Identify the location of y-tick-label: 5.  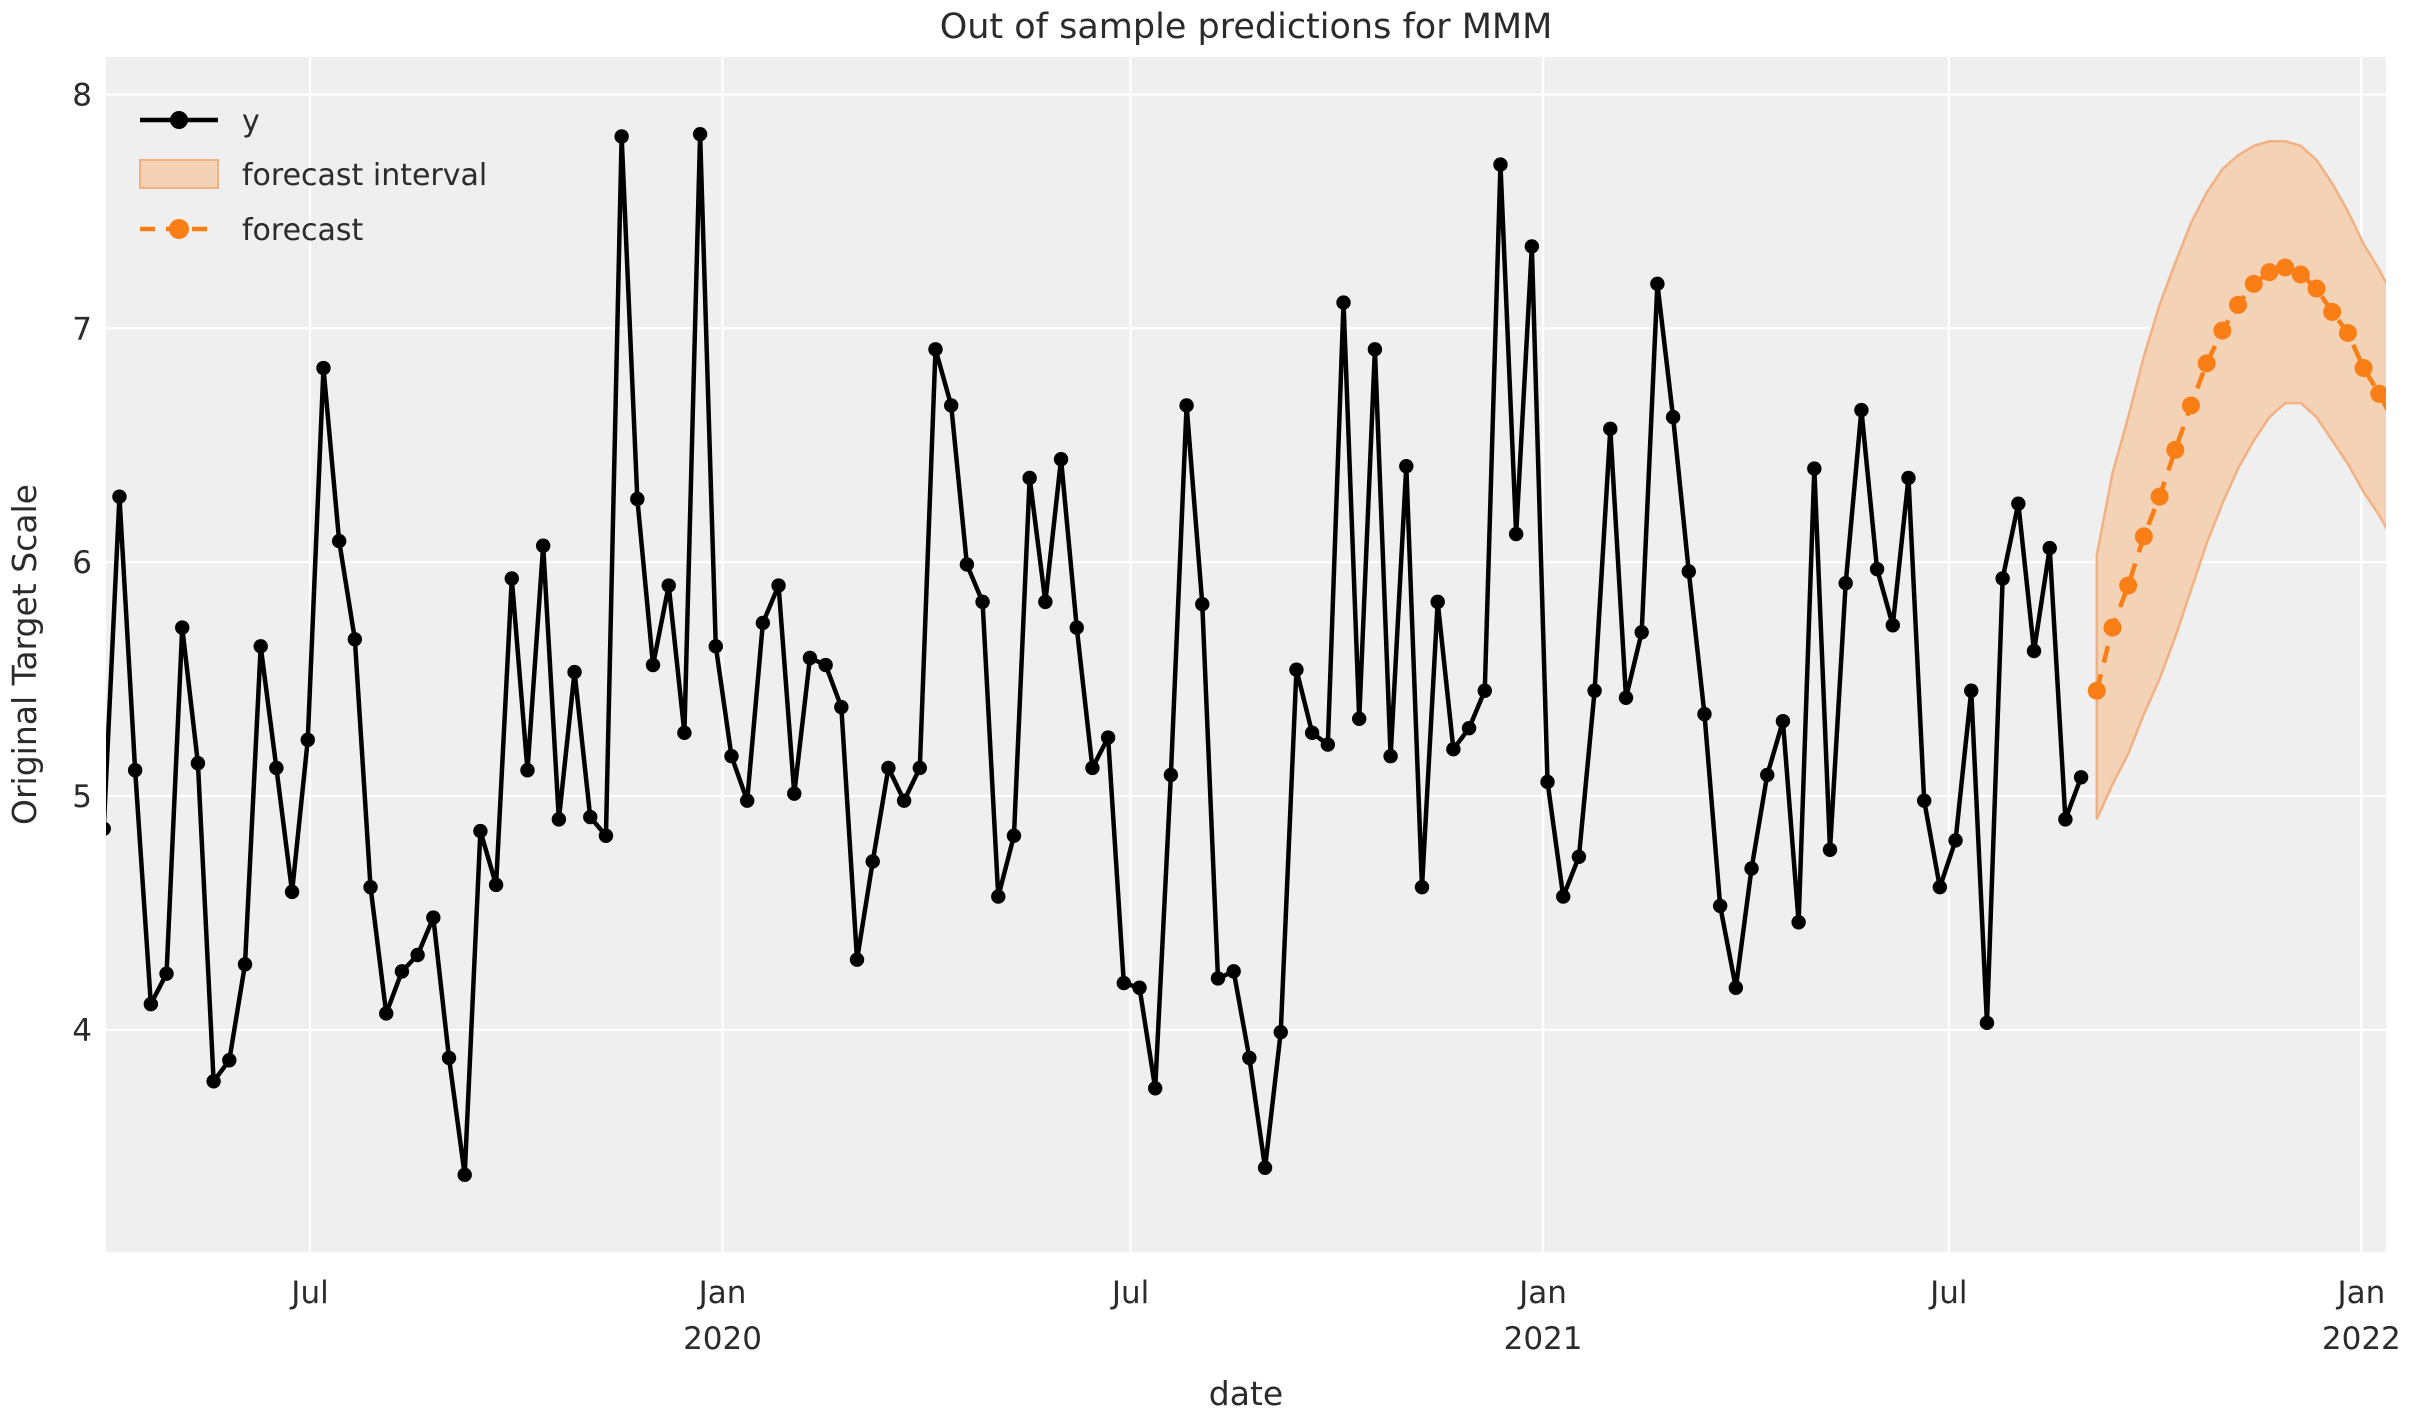
(82, 797).